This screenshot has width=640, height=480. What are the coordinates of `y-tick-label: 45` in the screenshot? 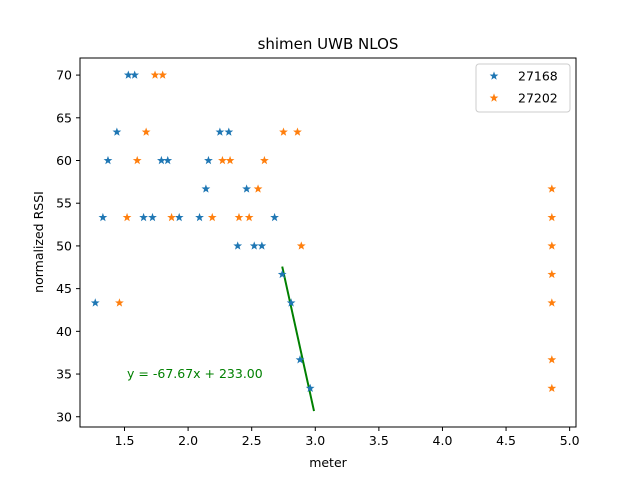 It's located at (64, 288).